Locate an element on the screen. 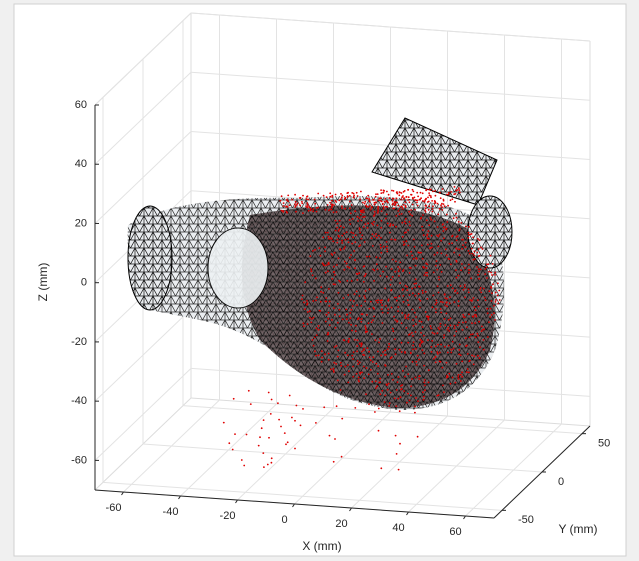  x-tick-label: 20 is located at coordinates (341, 524).